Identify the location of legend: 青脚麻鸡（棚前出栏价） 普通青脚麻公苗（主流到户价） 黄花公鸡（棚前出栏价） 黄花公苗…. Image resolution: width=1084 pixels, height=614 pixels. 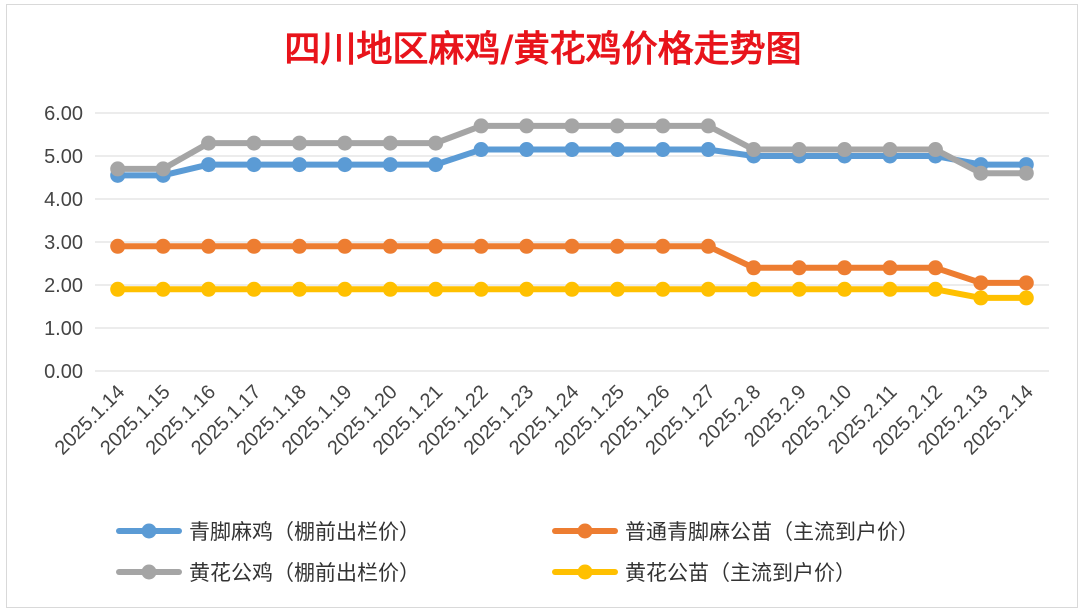
(517, 552).